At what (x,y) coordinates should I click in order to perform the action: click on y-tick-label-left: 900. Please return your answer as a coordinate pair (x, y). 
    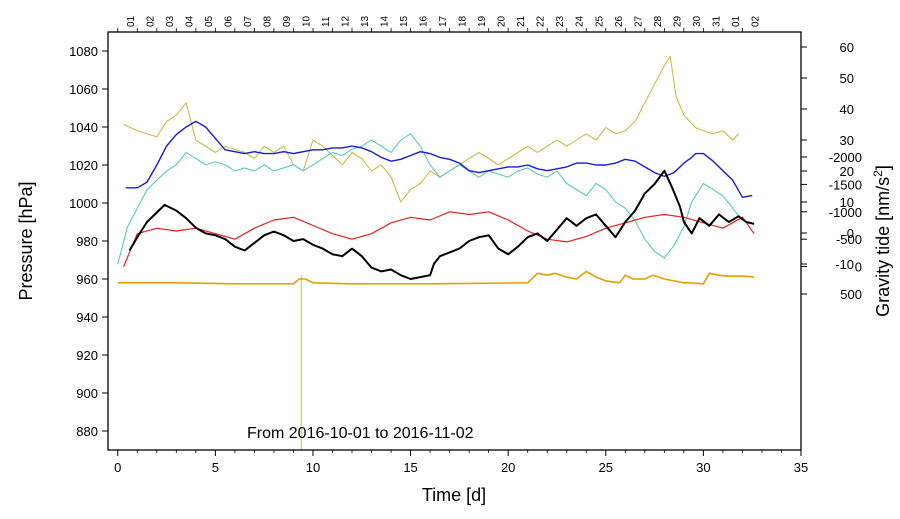
    Looking at the image, I should click on (87, 393).